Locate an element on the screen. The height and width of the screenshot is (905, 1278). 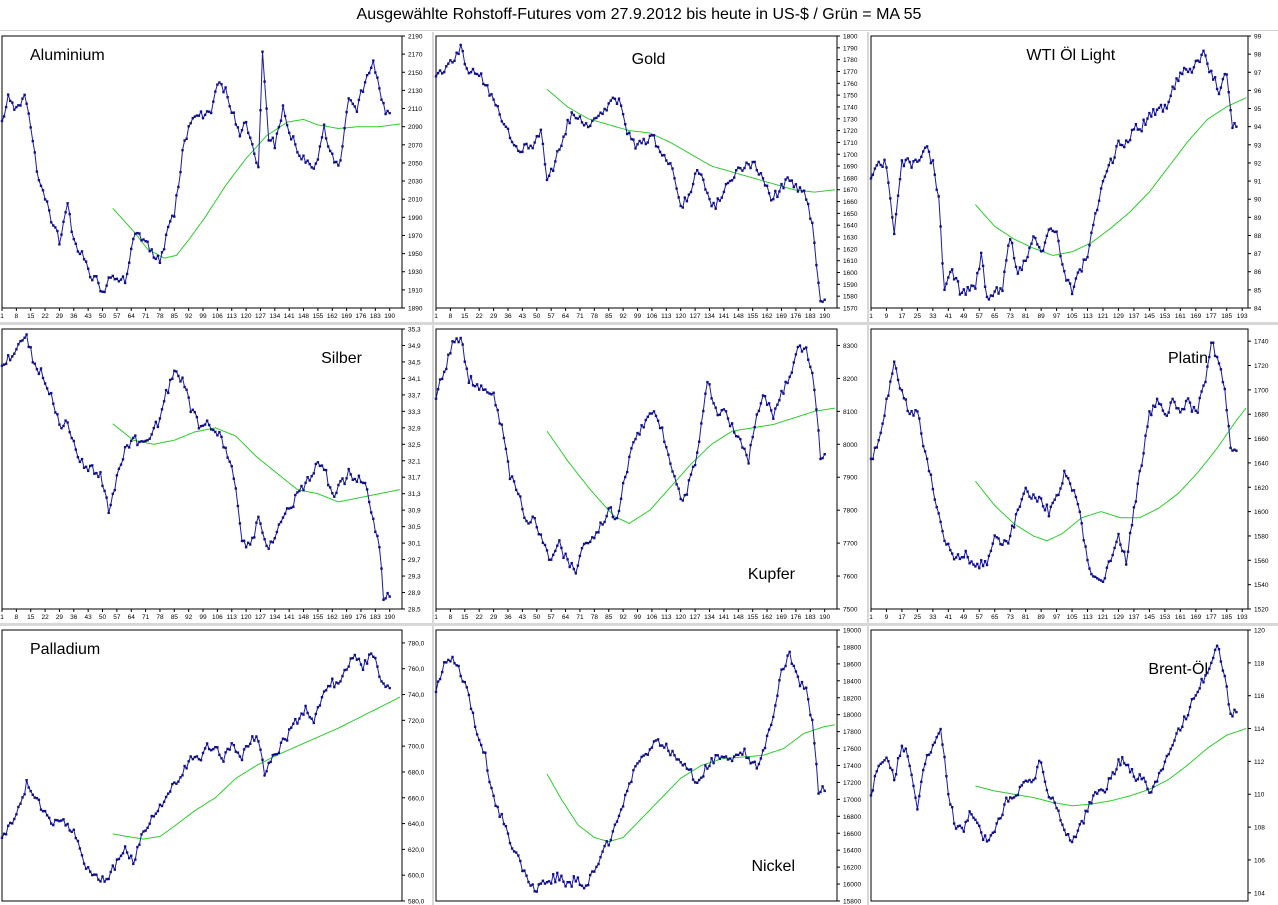
x-tick-label: 57 is located at coordinates (117, 617).